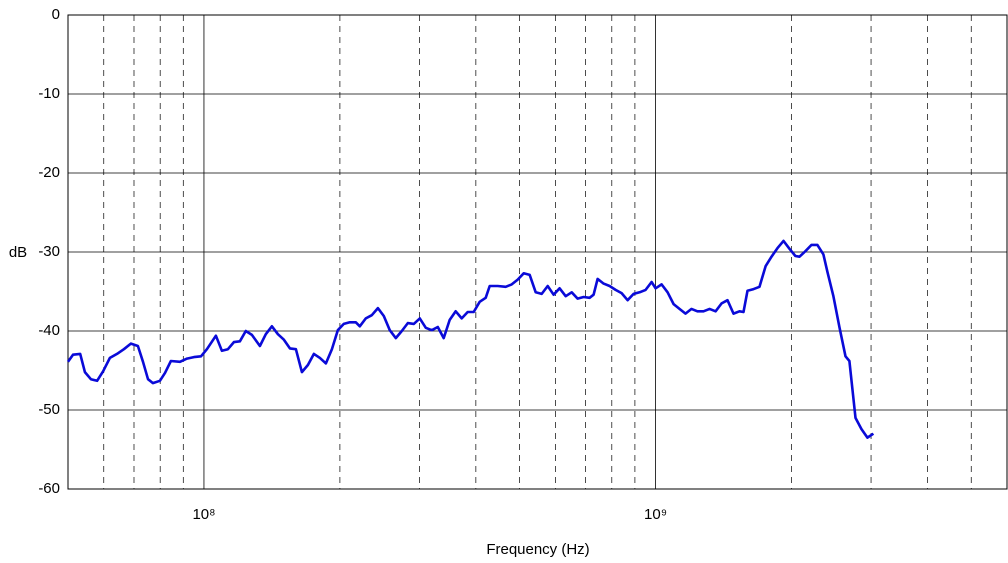 The image size is (1008, 563). I want to click on y-tick-label: -30, so click(49, 251).